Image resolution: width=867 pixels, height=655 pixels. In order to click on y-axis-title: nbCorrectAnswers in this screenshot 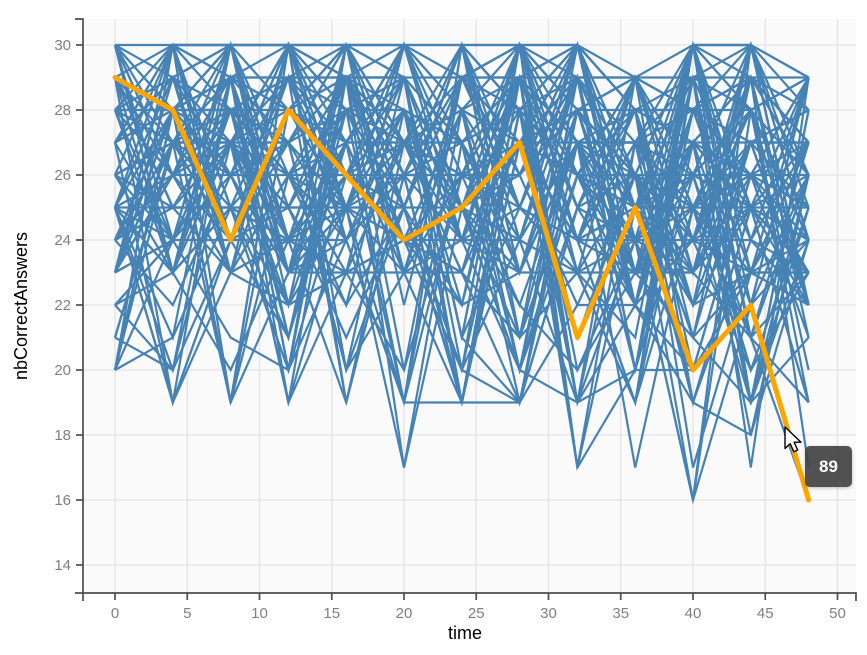, I will do `click(21, 306)`.